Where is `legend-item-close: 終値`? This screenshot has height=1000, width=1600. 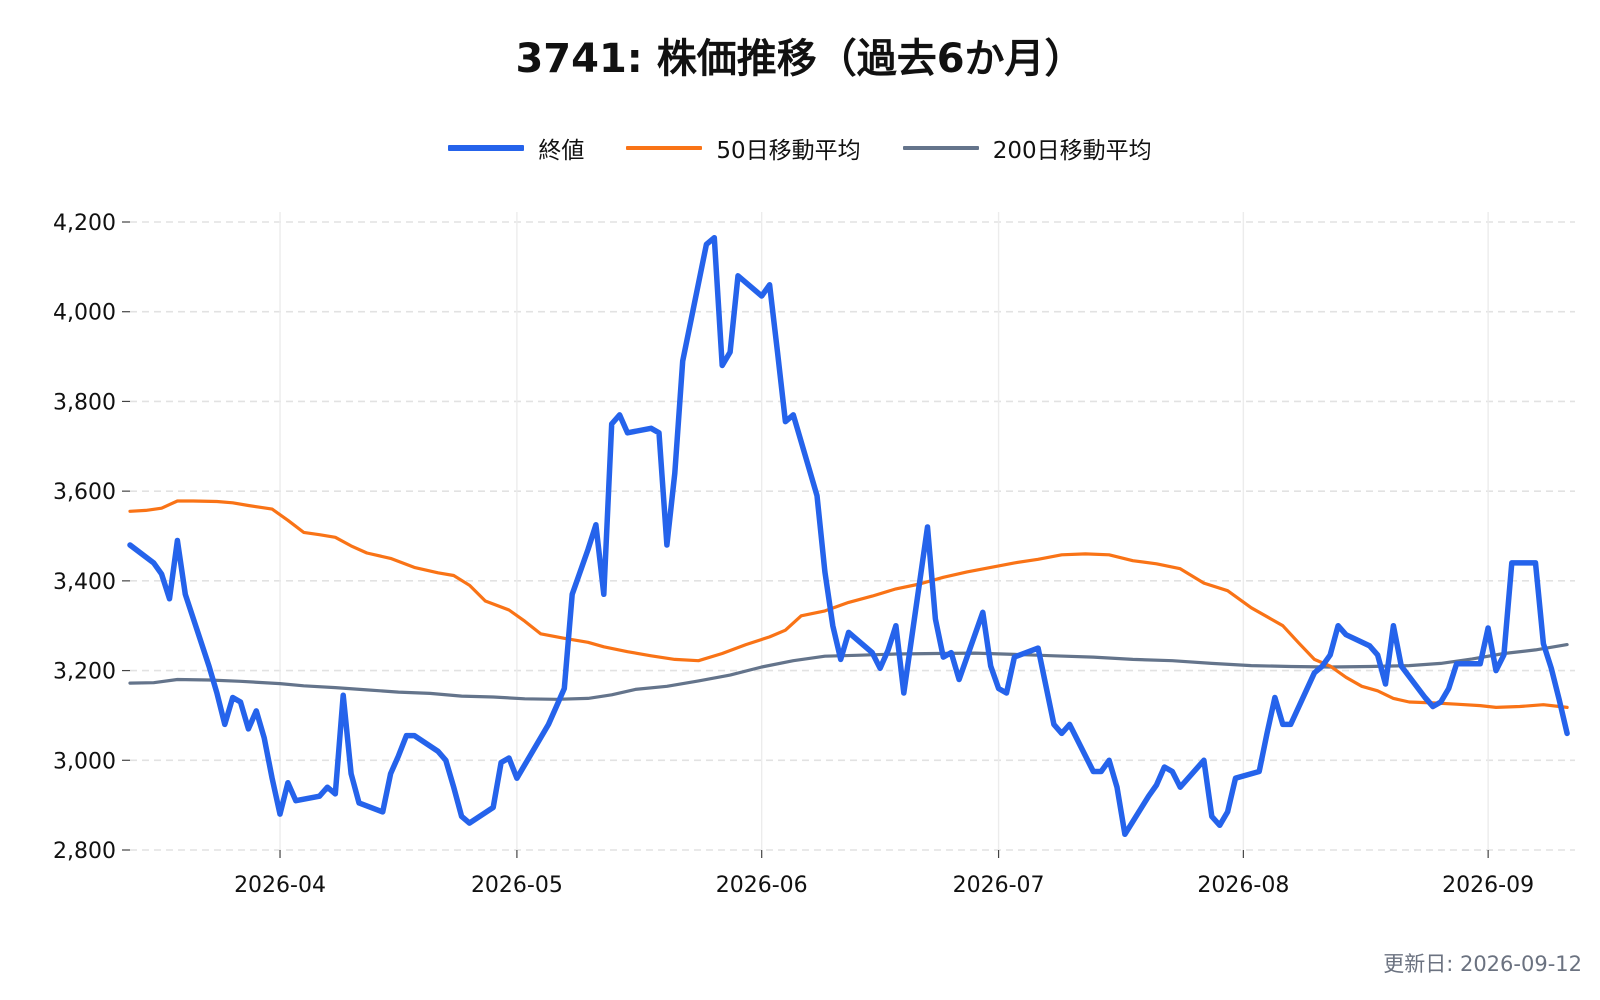 legend-item-close: 終値 is located at coordinates (516, 148).